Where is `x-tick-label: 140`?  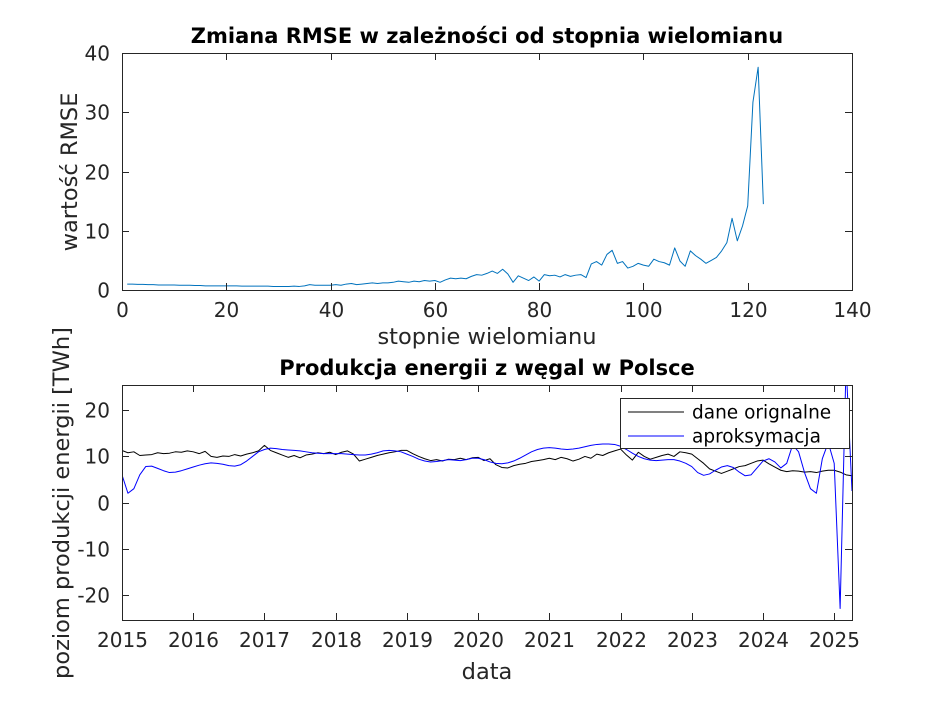
x-tick-label: 140 is located at coordinates (852, 310).